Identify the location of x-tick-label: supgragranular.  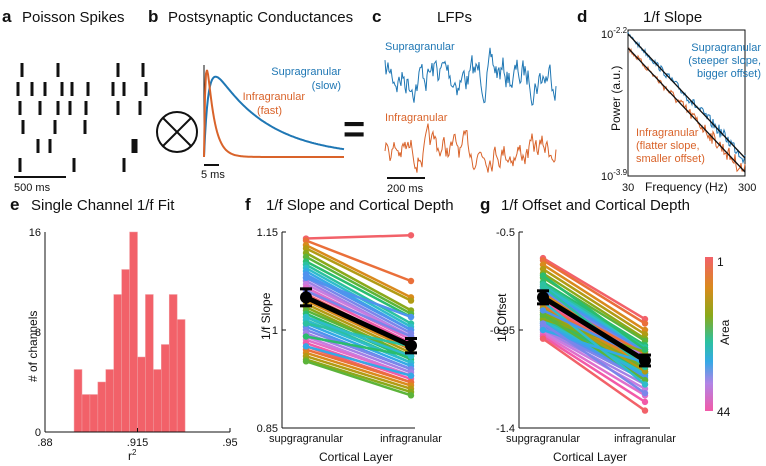
(543, 439).